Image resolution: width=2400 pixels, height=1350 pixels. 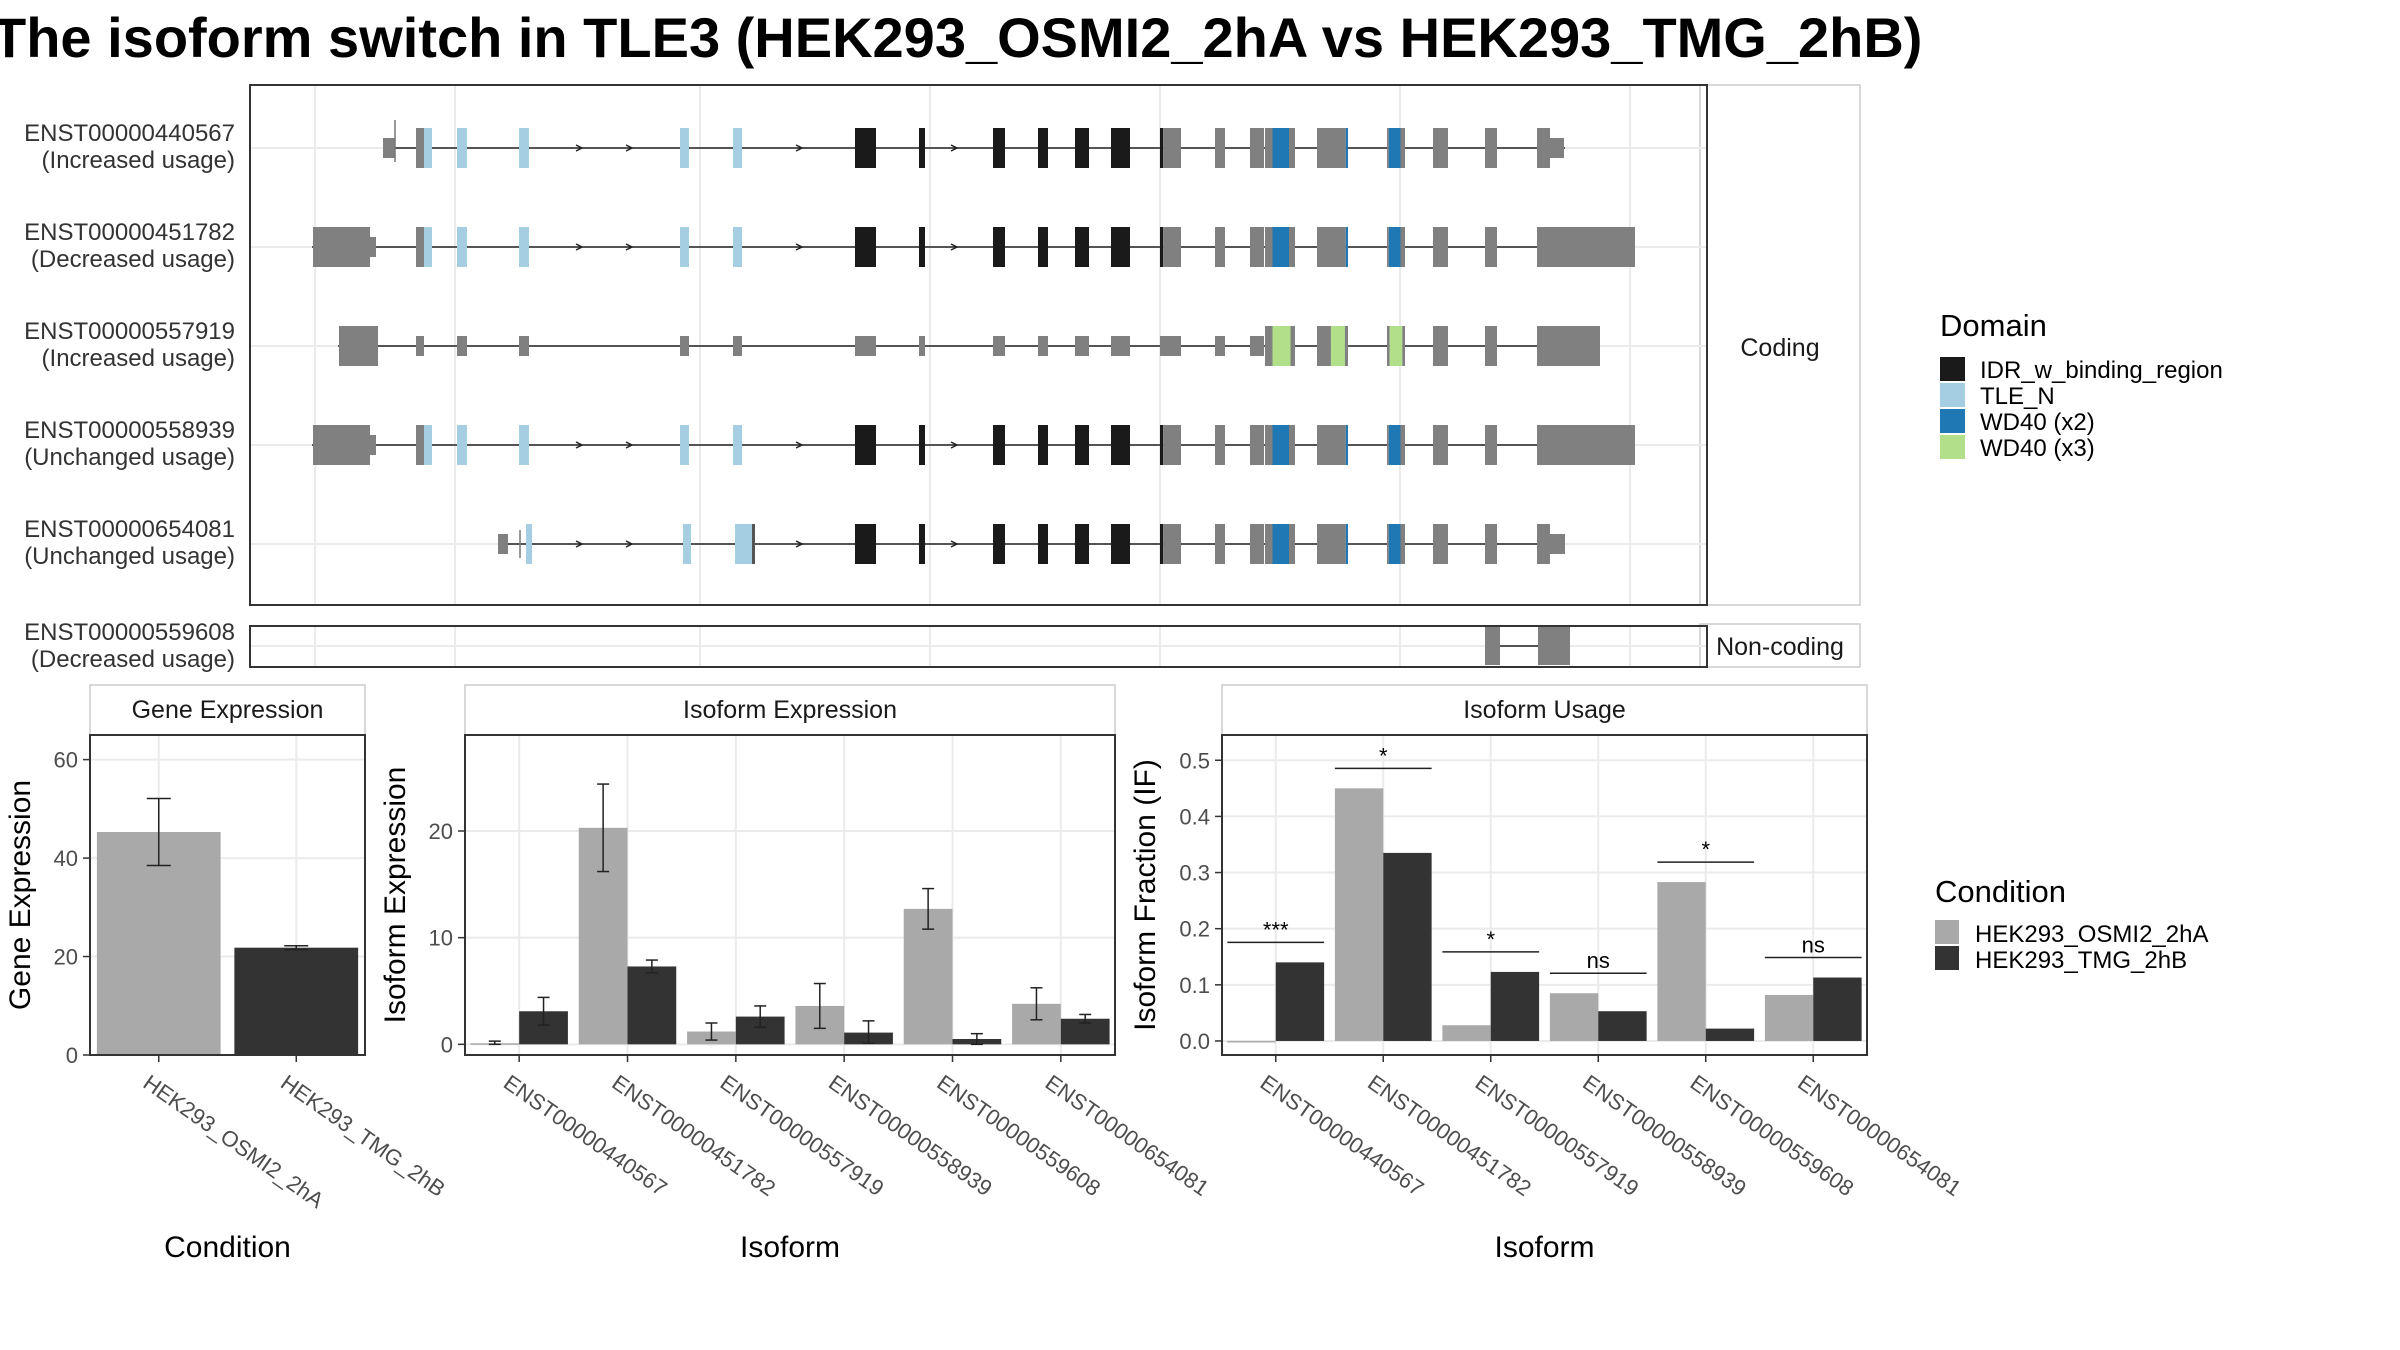 I want to click on significance-label: ns, so click(x=1598, y=960).